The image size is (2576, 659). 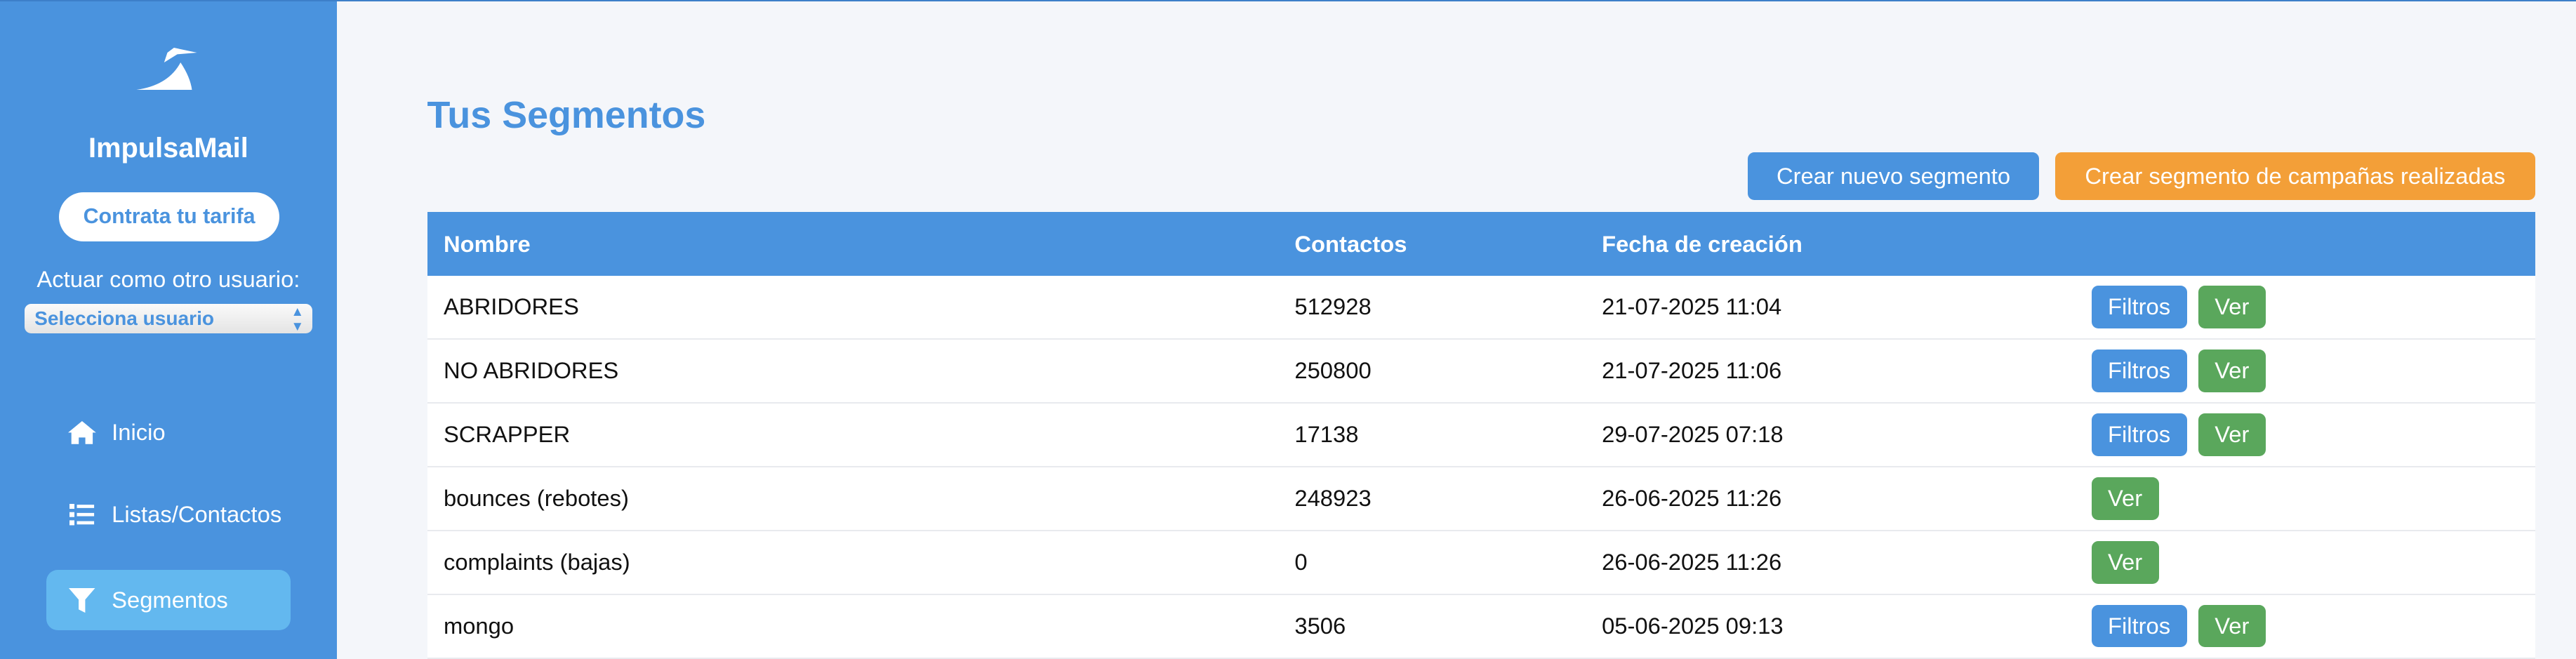 I want to click on segment-date: 05-06-2025 09:13, so click(x=1693, y=625).